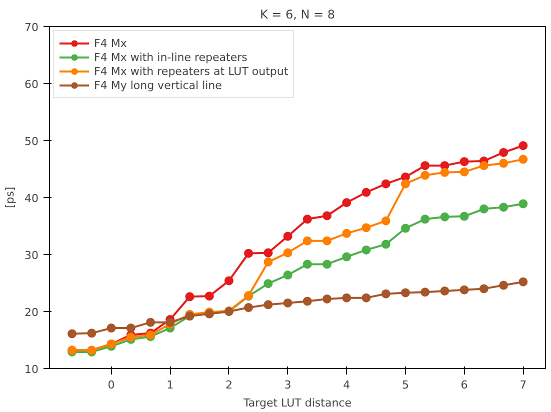 This screenshot has width=551, height=412. I want to click on y-tick-label: 40, so click(31, 198).